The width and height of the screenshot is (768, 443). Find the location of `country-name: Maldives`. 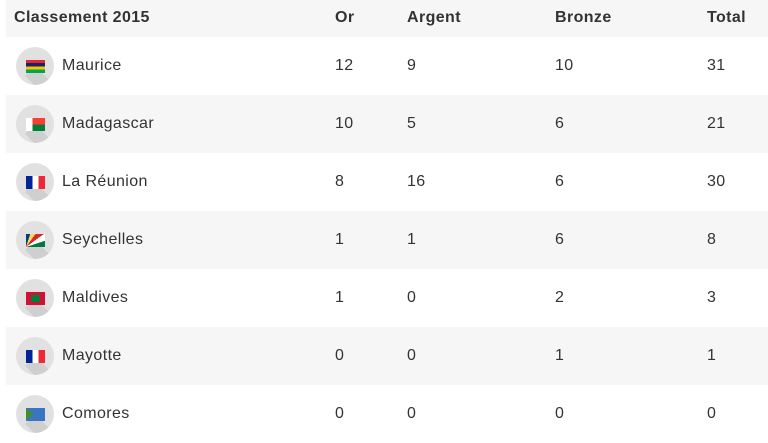

country-name: Maldives is located at coordinates (95, 297).